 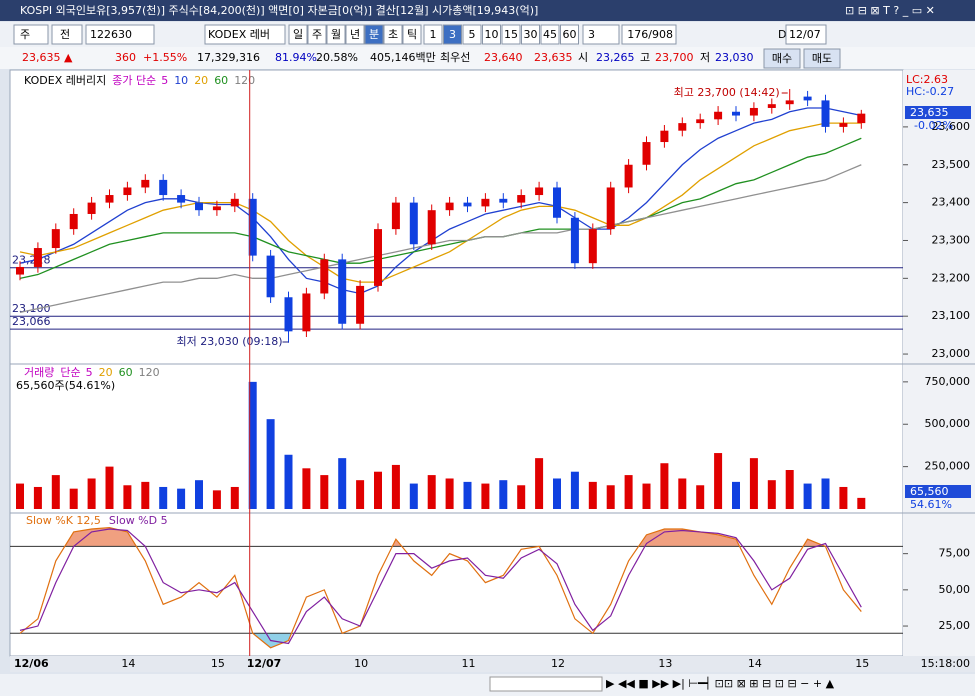 What do you see at coordinates (440, 586) in the screenshot?
I see `stoch-line` at bounding box center [440, 586].